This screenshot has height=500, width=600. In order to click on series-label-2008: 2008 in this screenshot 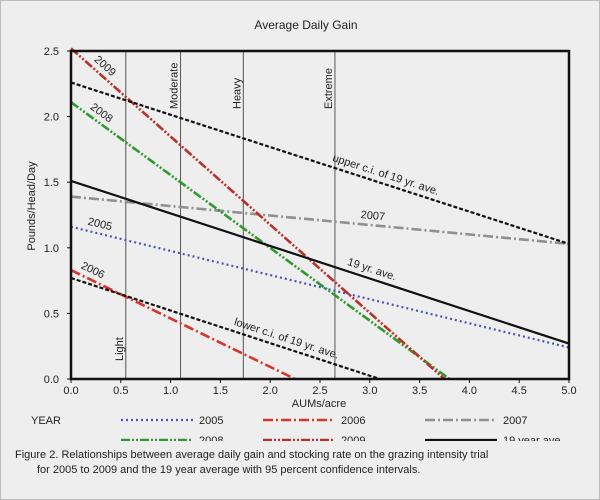, I will do `click(101, 113)`.